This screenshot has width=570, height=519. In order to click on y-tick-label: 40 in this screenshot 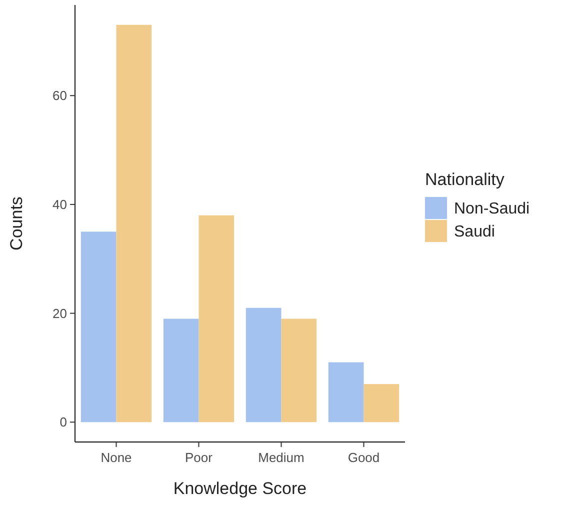, I will do `click(59, 204)`.